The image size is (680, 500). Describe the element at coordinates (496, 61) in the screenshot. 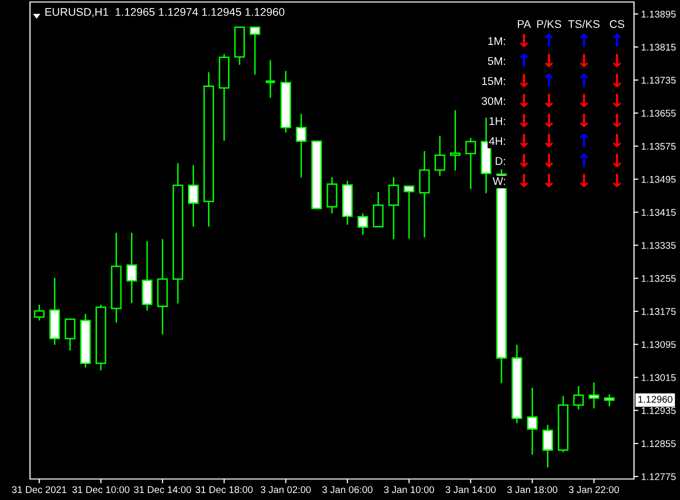

I see `category-label: 5M:` at that location.